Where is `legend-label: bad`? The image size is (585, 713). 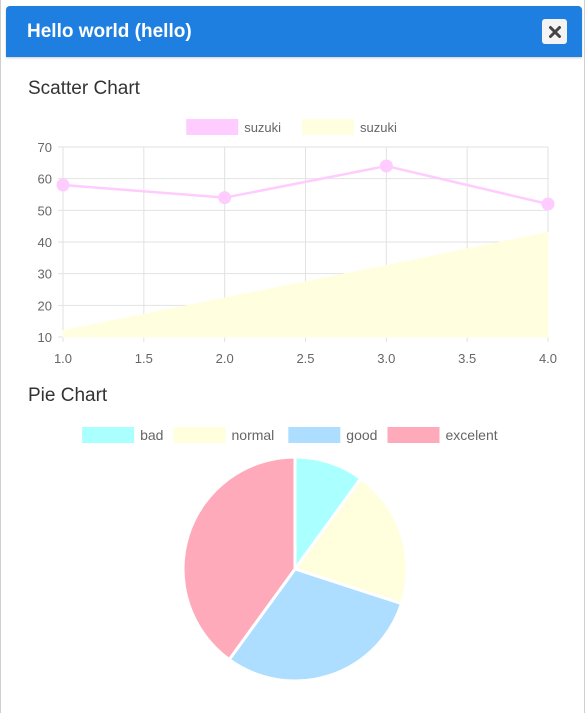 legend-label: bad is located at coordinates (151, 435).